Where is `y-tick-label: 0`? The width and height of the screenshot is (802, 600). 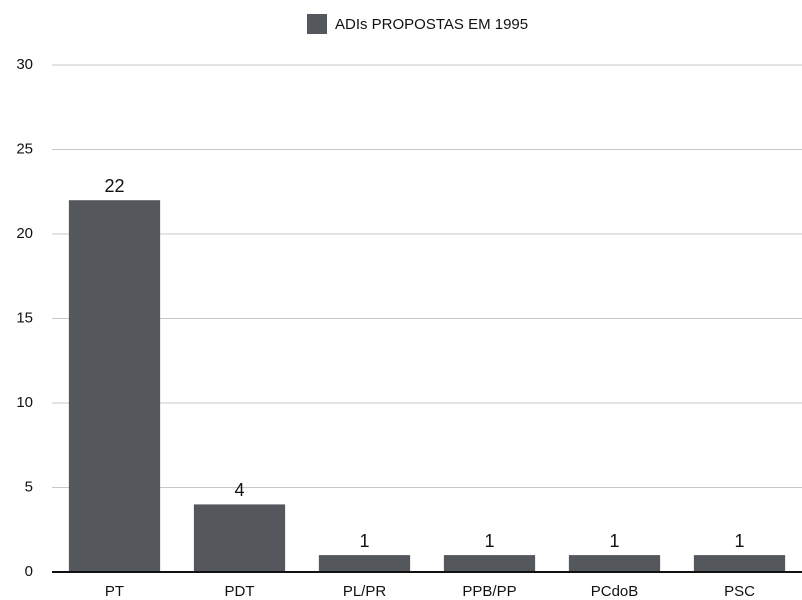 y-tick-label: 0 is located at coordinates (29, 571).